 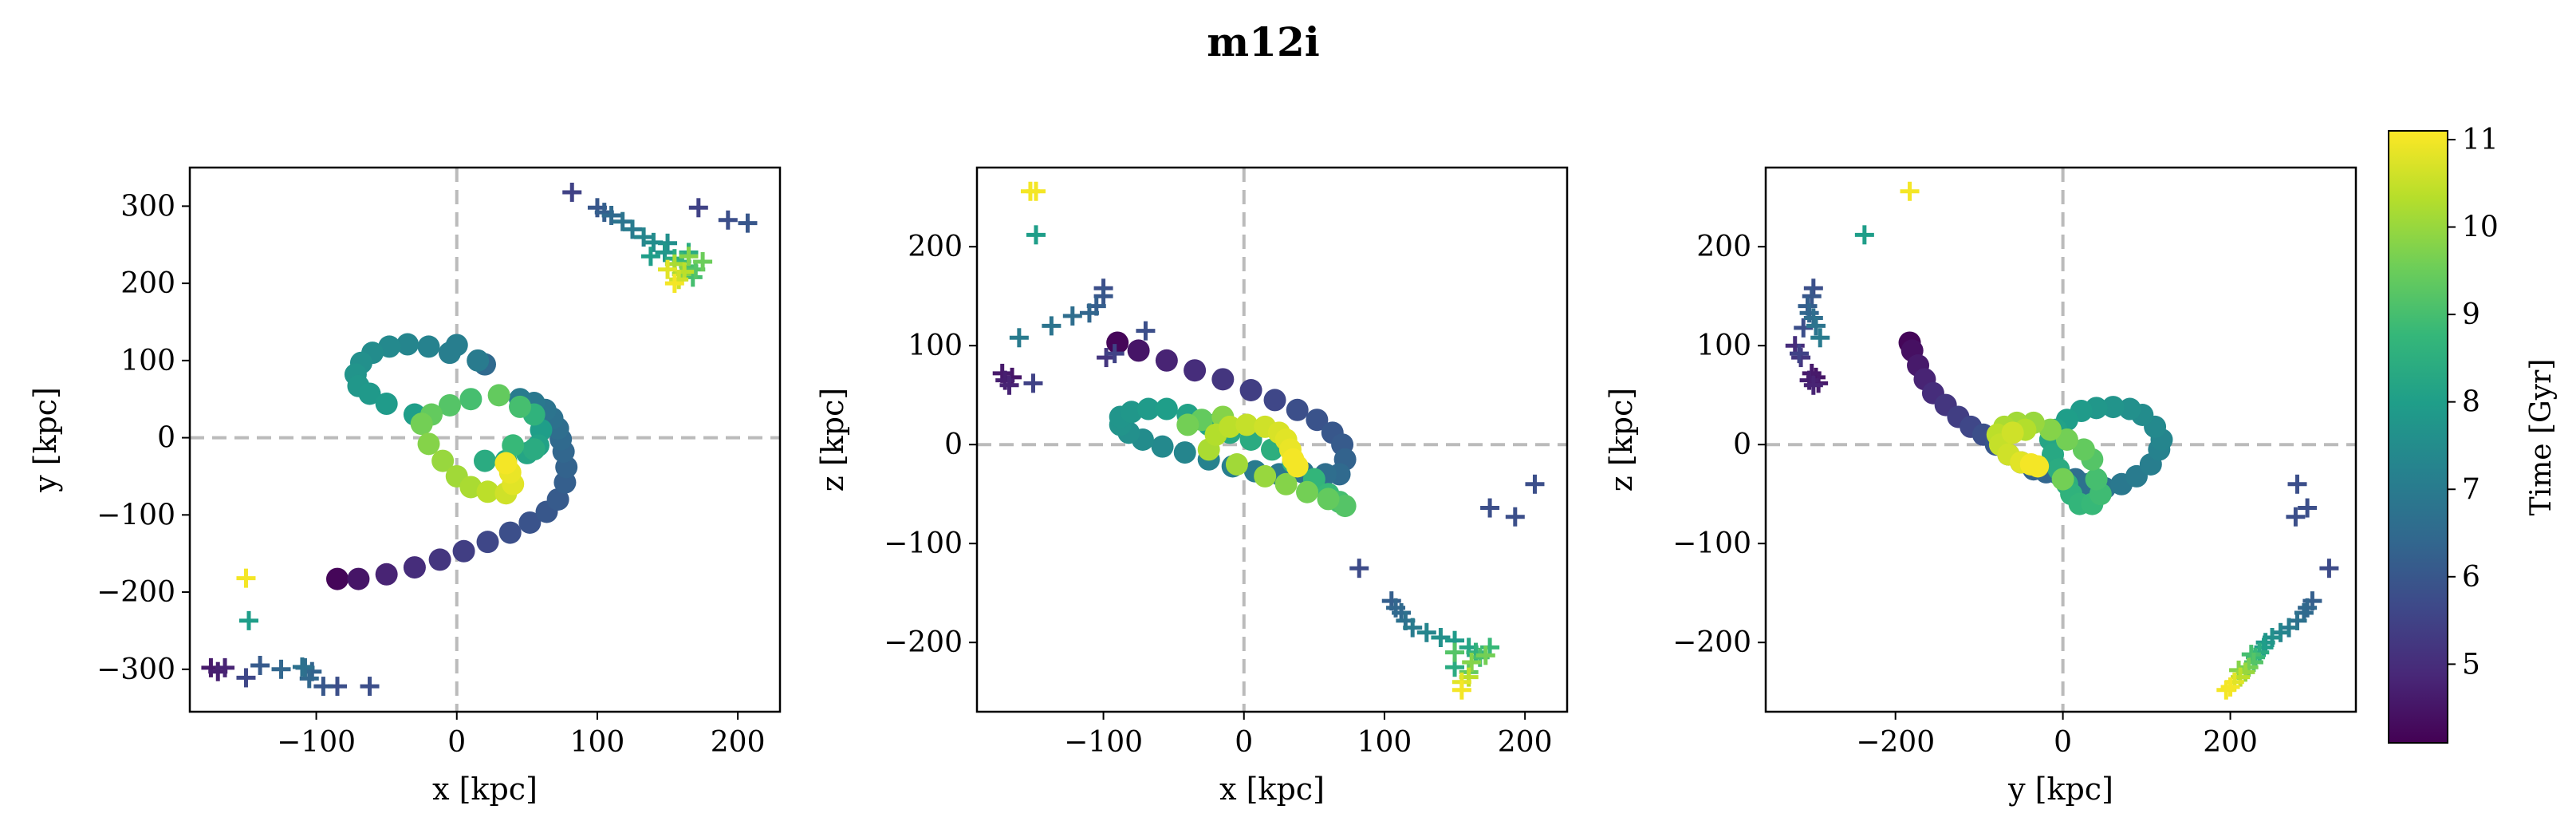 What do you see at coordinates (2480, 228) in the screenshot?
I see `colorbar-tick-label: 10` at bounding box center [2480, 228].